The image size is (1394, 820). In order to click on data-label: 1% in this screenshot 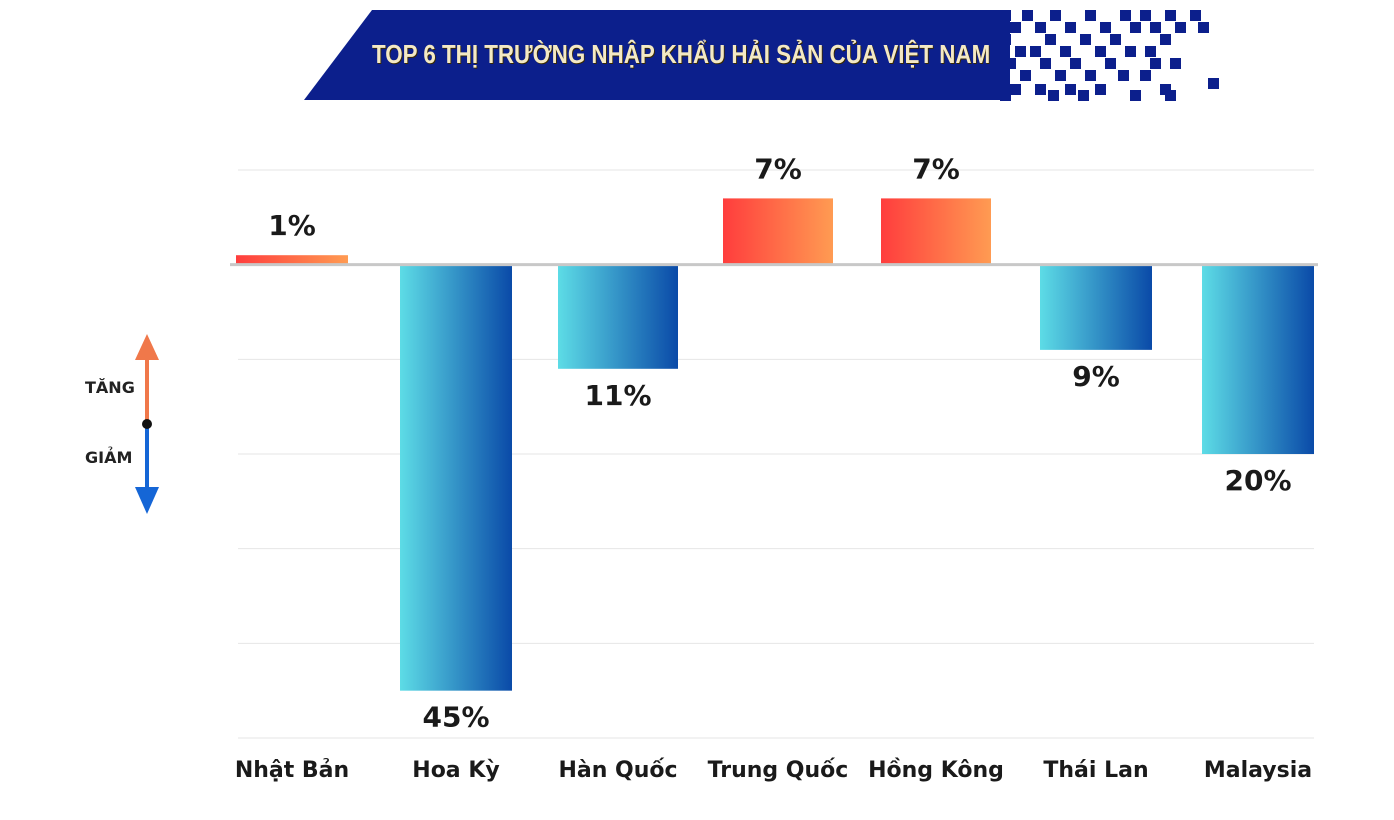, I will do `click(292, 225)`.